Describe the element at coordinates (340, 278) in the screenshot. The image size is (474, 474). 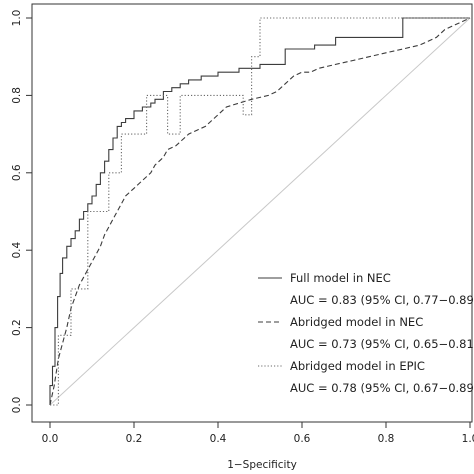
I see `legend-label-1: Full model in NEC` at that location.